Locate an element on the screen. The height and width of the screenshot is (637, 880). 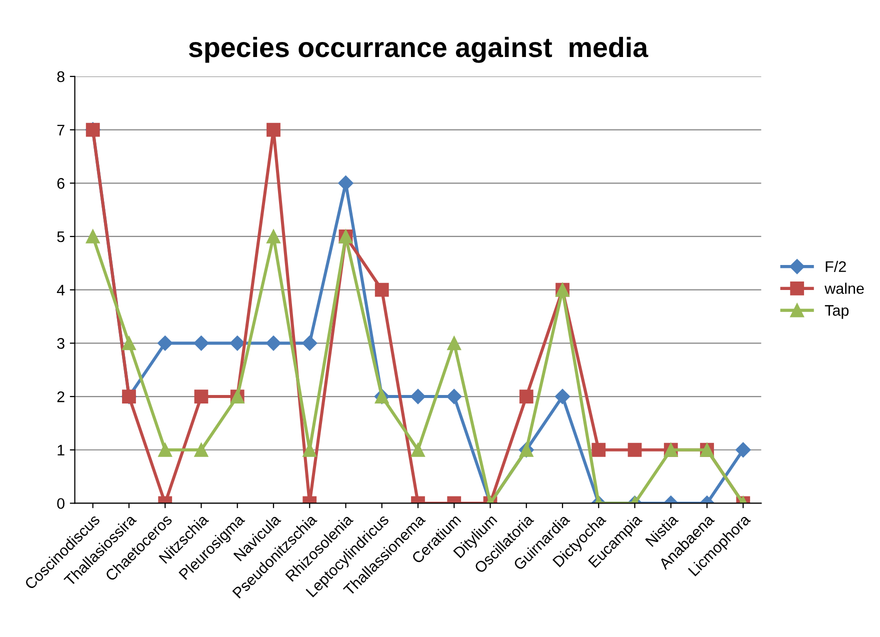
y-tick-label: 4 is located at coordinates (60, 290).